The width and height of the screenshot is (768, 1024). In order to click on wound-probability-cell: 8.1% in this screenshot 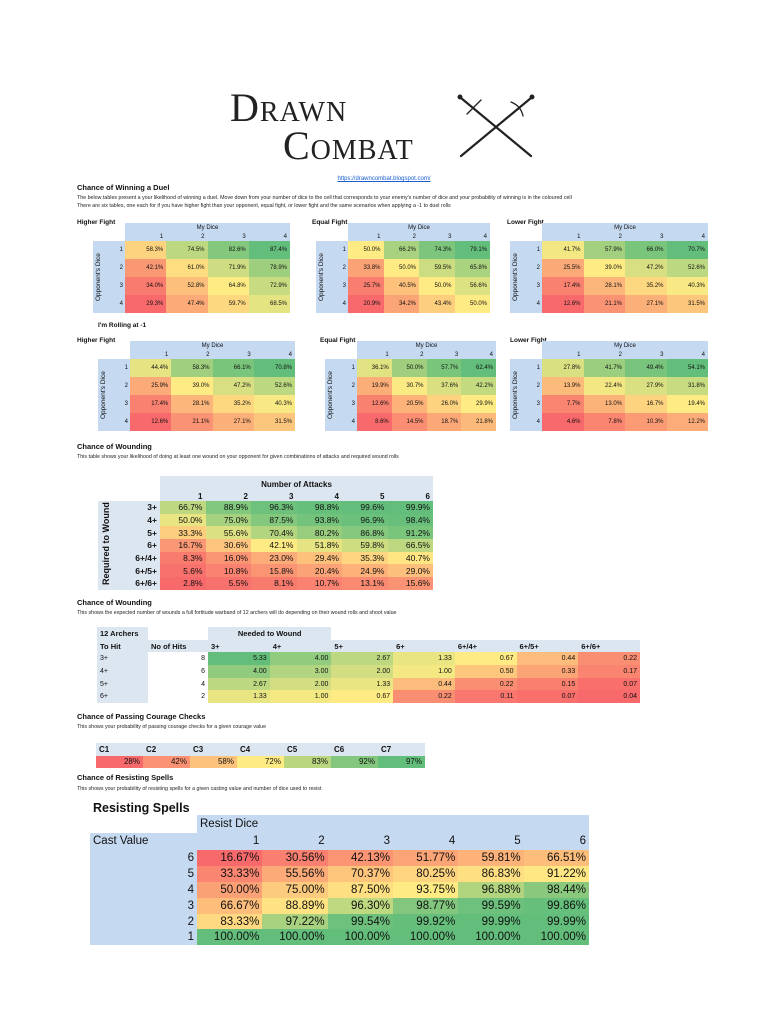, I will do `click(274, 583)`.